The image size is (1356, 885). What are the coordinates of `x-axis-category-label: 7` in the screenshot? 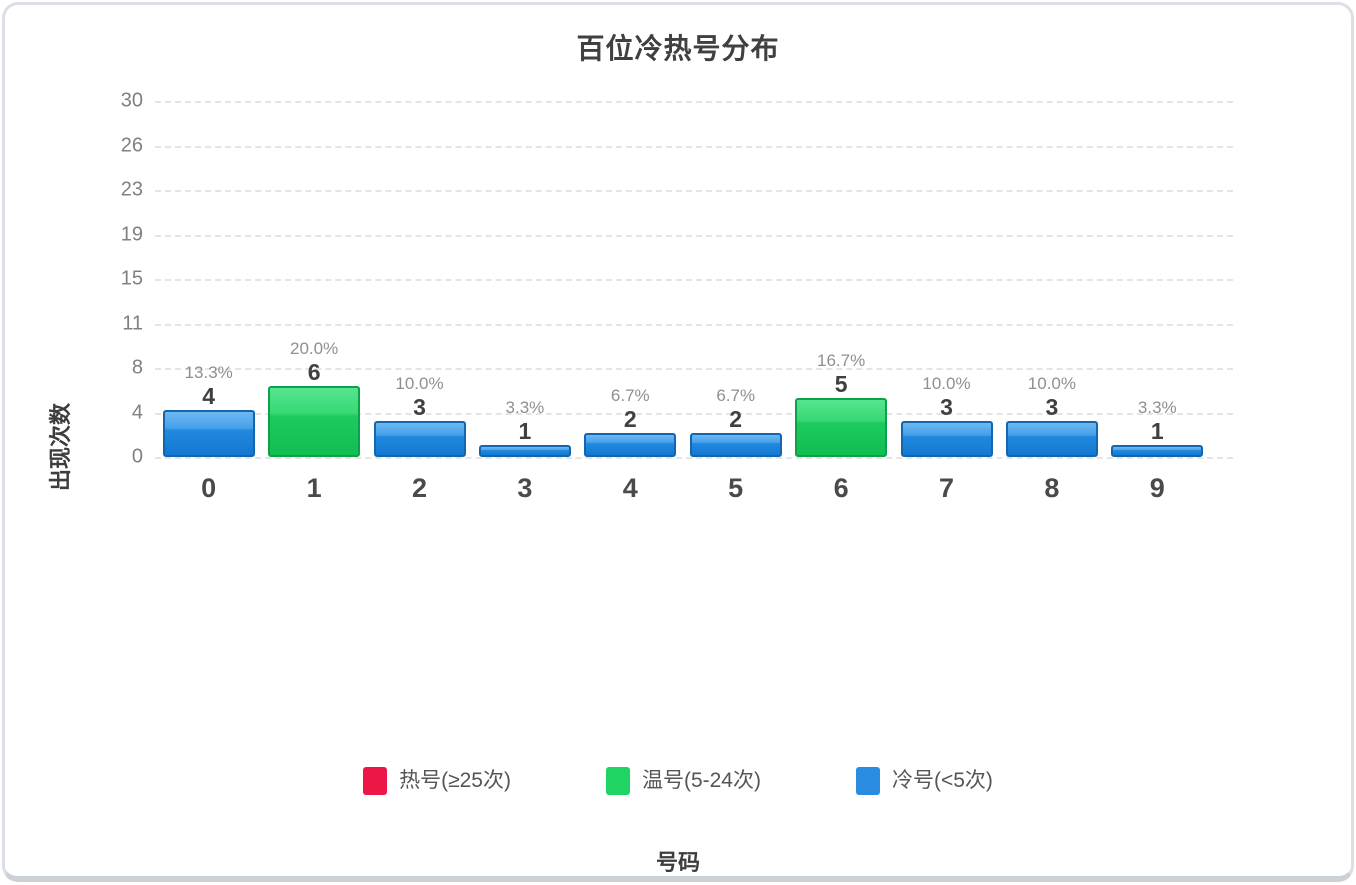 It's located at (946, 488).